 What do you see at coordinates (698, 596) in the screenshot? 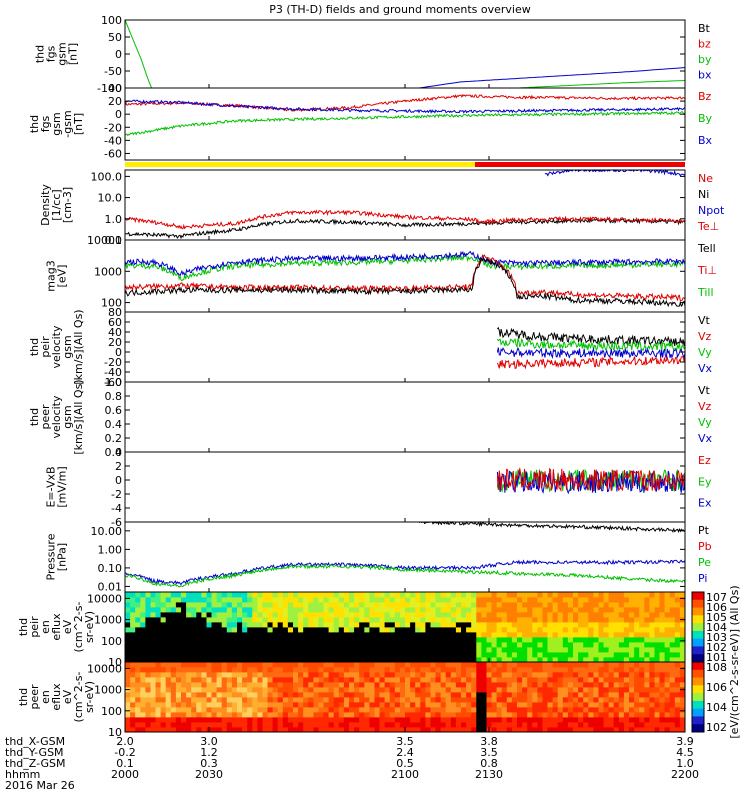
I see `colorbar-swatch` at bounding box center [698, 596].